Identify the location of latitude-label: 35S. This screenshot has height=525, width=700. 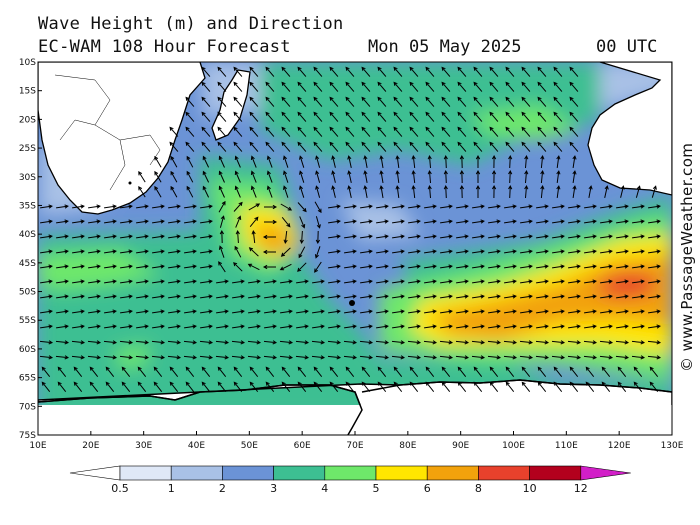
(27, 206).